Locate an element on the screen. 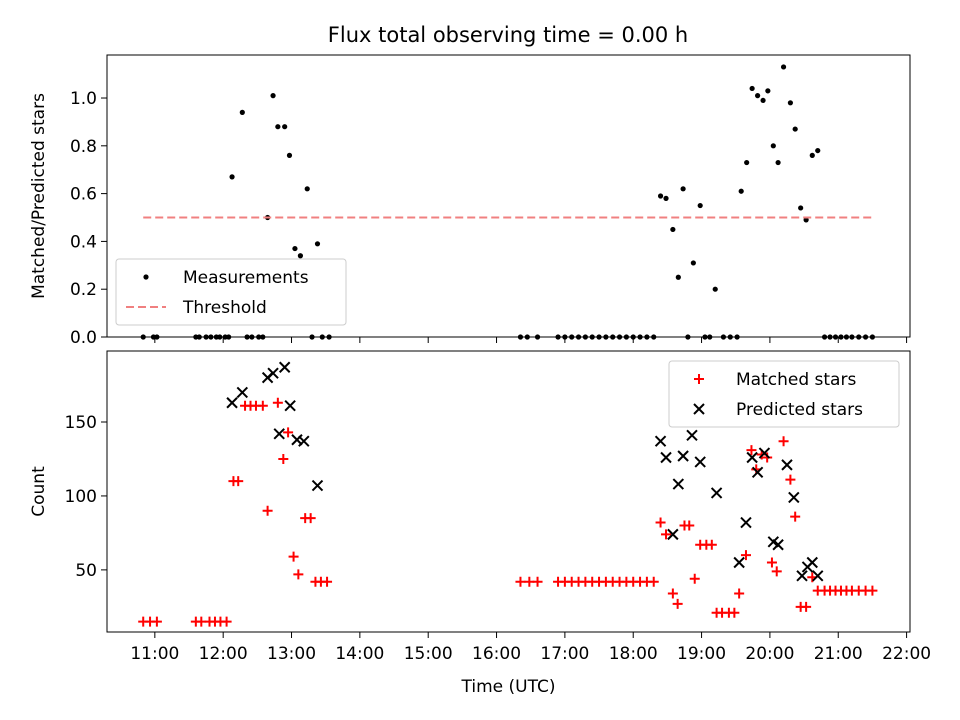 Image resolution: width=960 pixels, height=720 pixels. y-tick-label: 0.6 is located at coordinates (83, 195).